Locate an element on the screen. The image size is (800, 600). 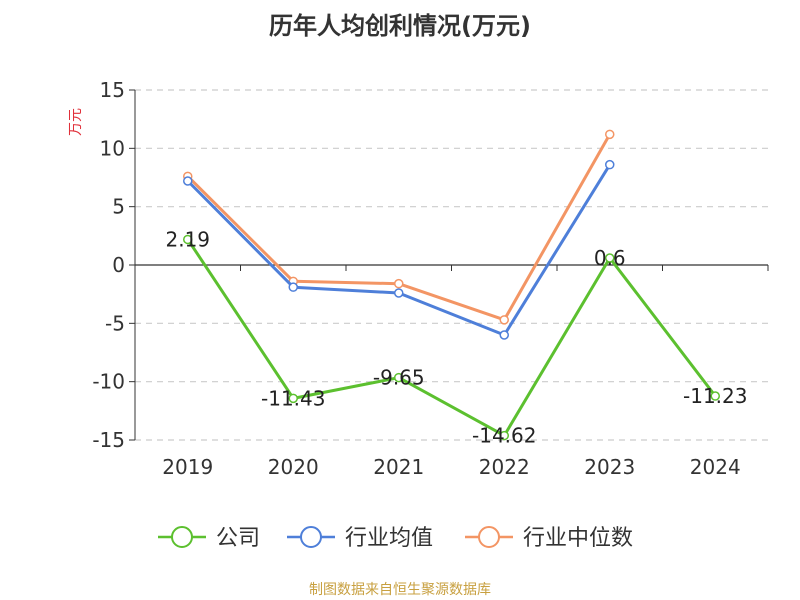
series-line is located at coordinates (399, 250).